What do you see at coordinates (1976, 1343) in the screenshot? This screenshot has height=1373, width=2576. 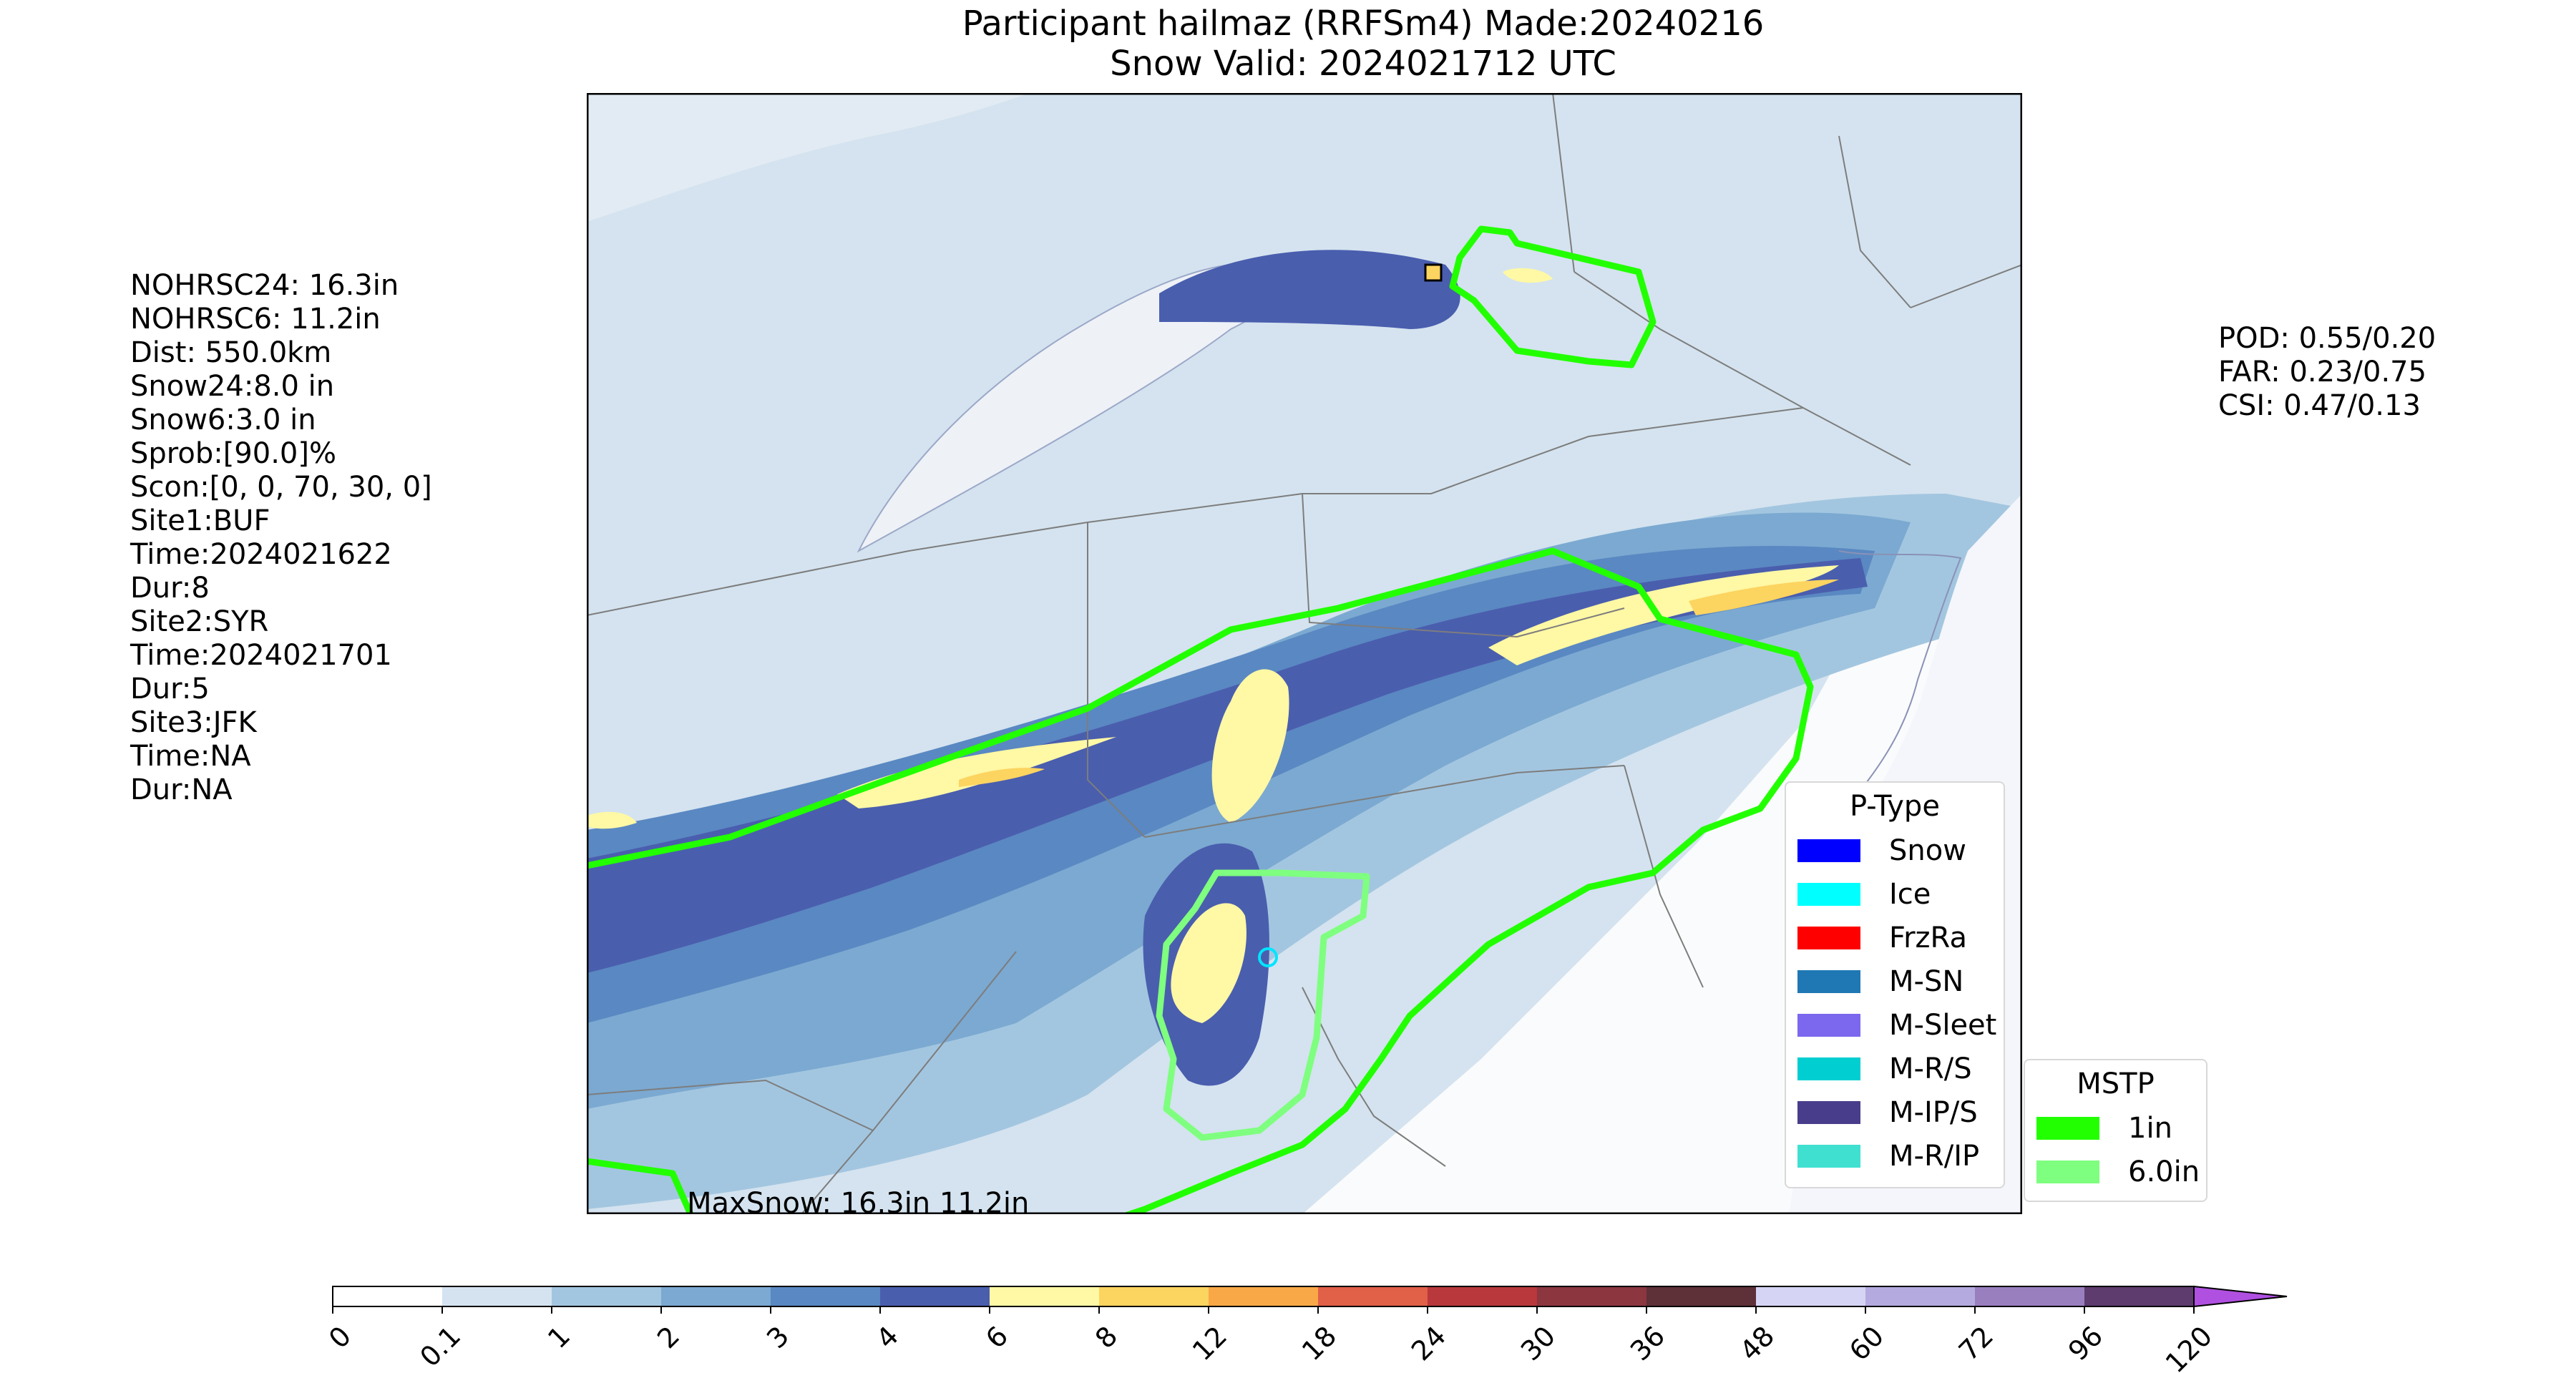 I see `colorbar-tick-label: 72` at bounding box center [1976, 1343].